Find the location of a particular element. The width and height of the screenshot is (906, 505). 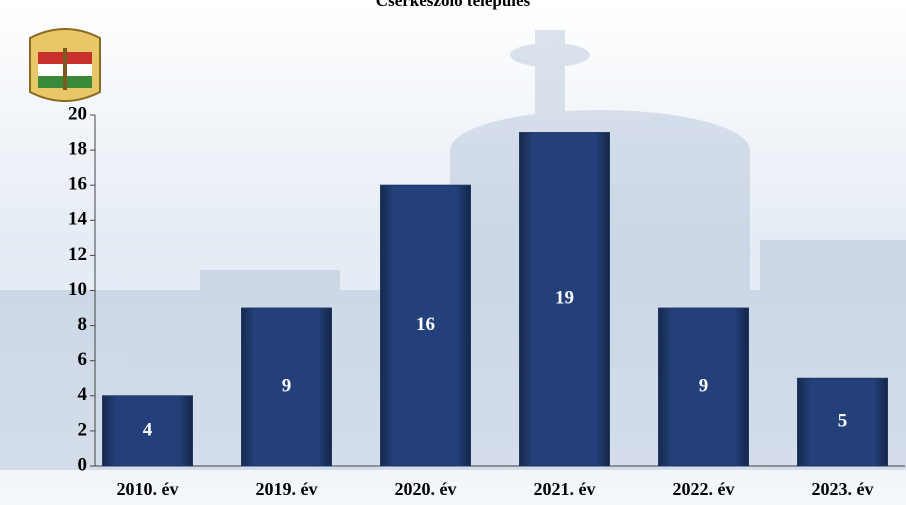

y-tick-label: 4 is located at coordinates (83, 394).